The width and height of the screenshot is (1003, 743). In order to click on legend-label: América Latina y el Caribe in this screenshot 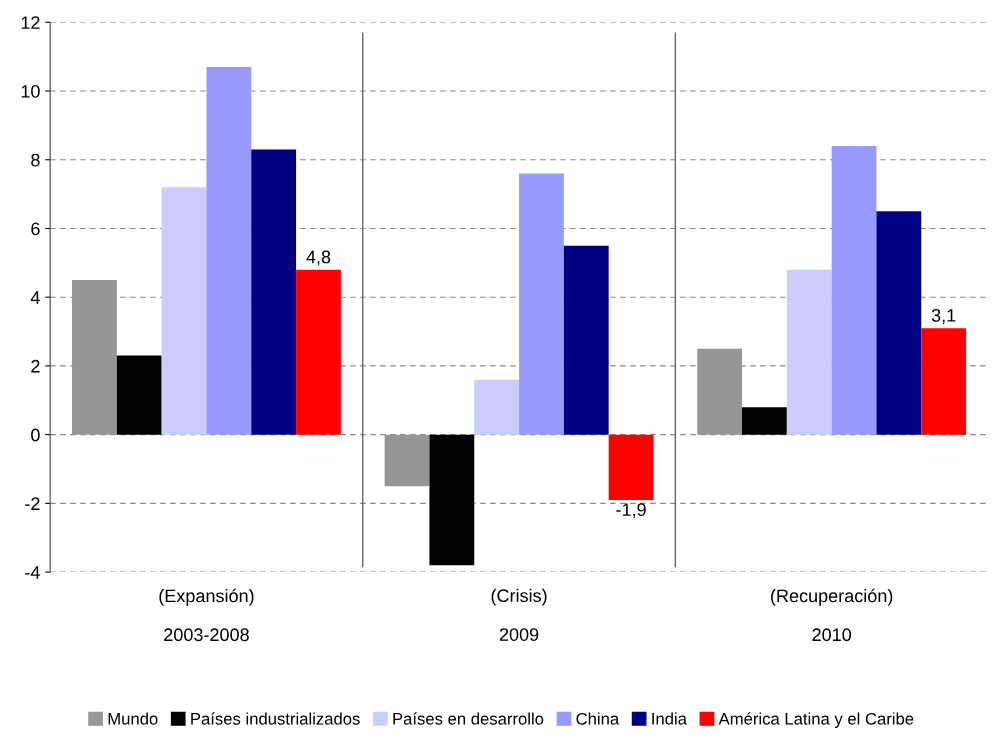, I will do `click(816, 720)`.